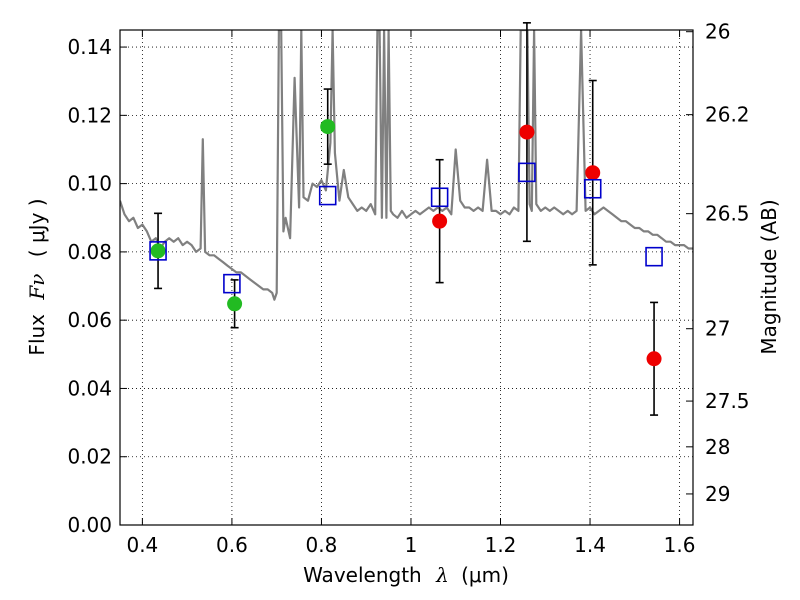 The height and width of the screenshot is (600, 800). Describe the element at coordinates (442, 575) in the screenshot. I see `x-axis-label-symbol: λ` at that location.